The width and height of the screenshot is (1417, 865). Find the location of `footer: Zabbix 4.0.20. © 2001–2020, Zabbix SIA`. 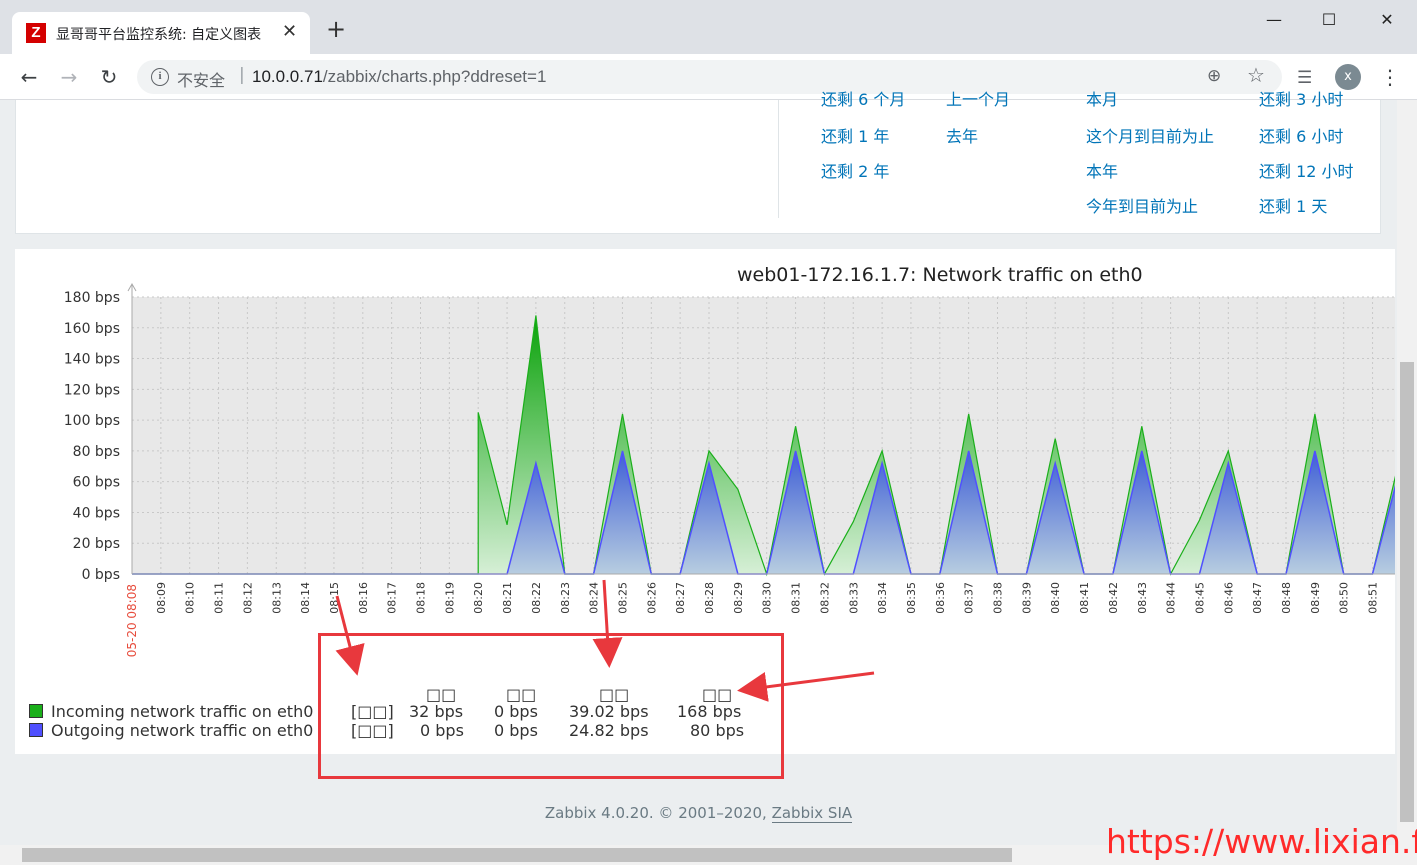

footer: Zabbix 4.0.20. © 2001–2020, Zabbix SIA is located at coordinates (698, 813).